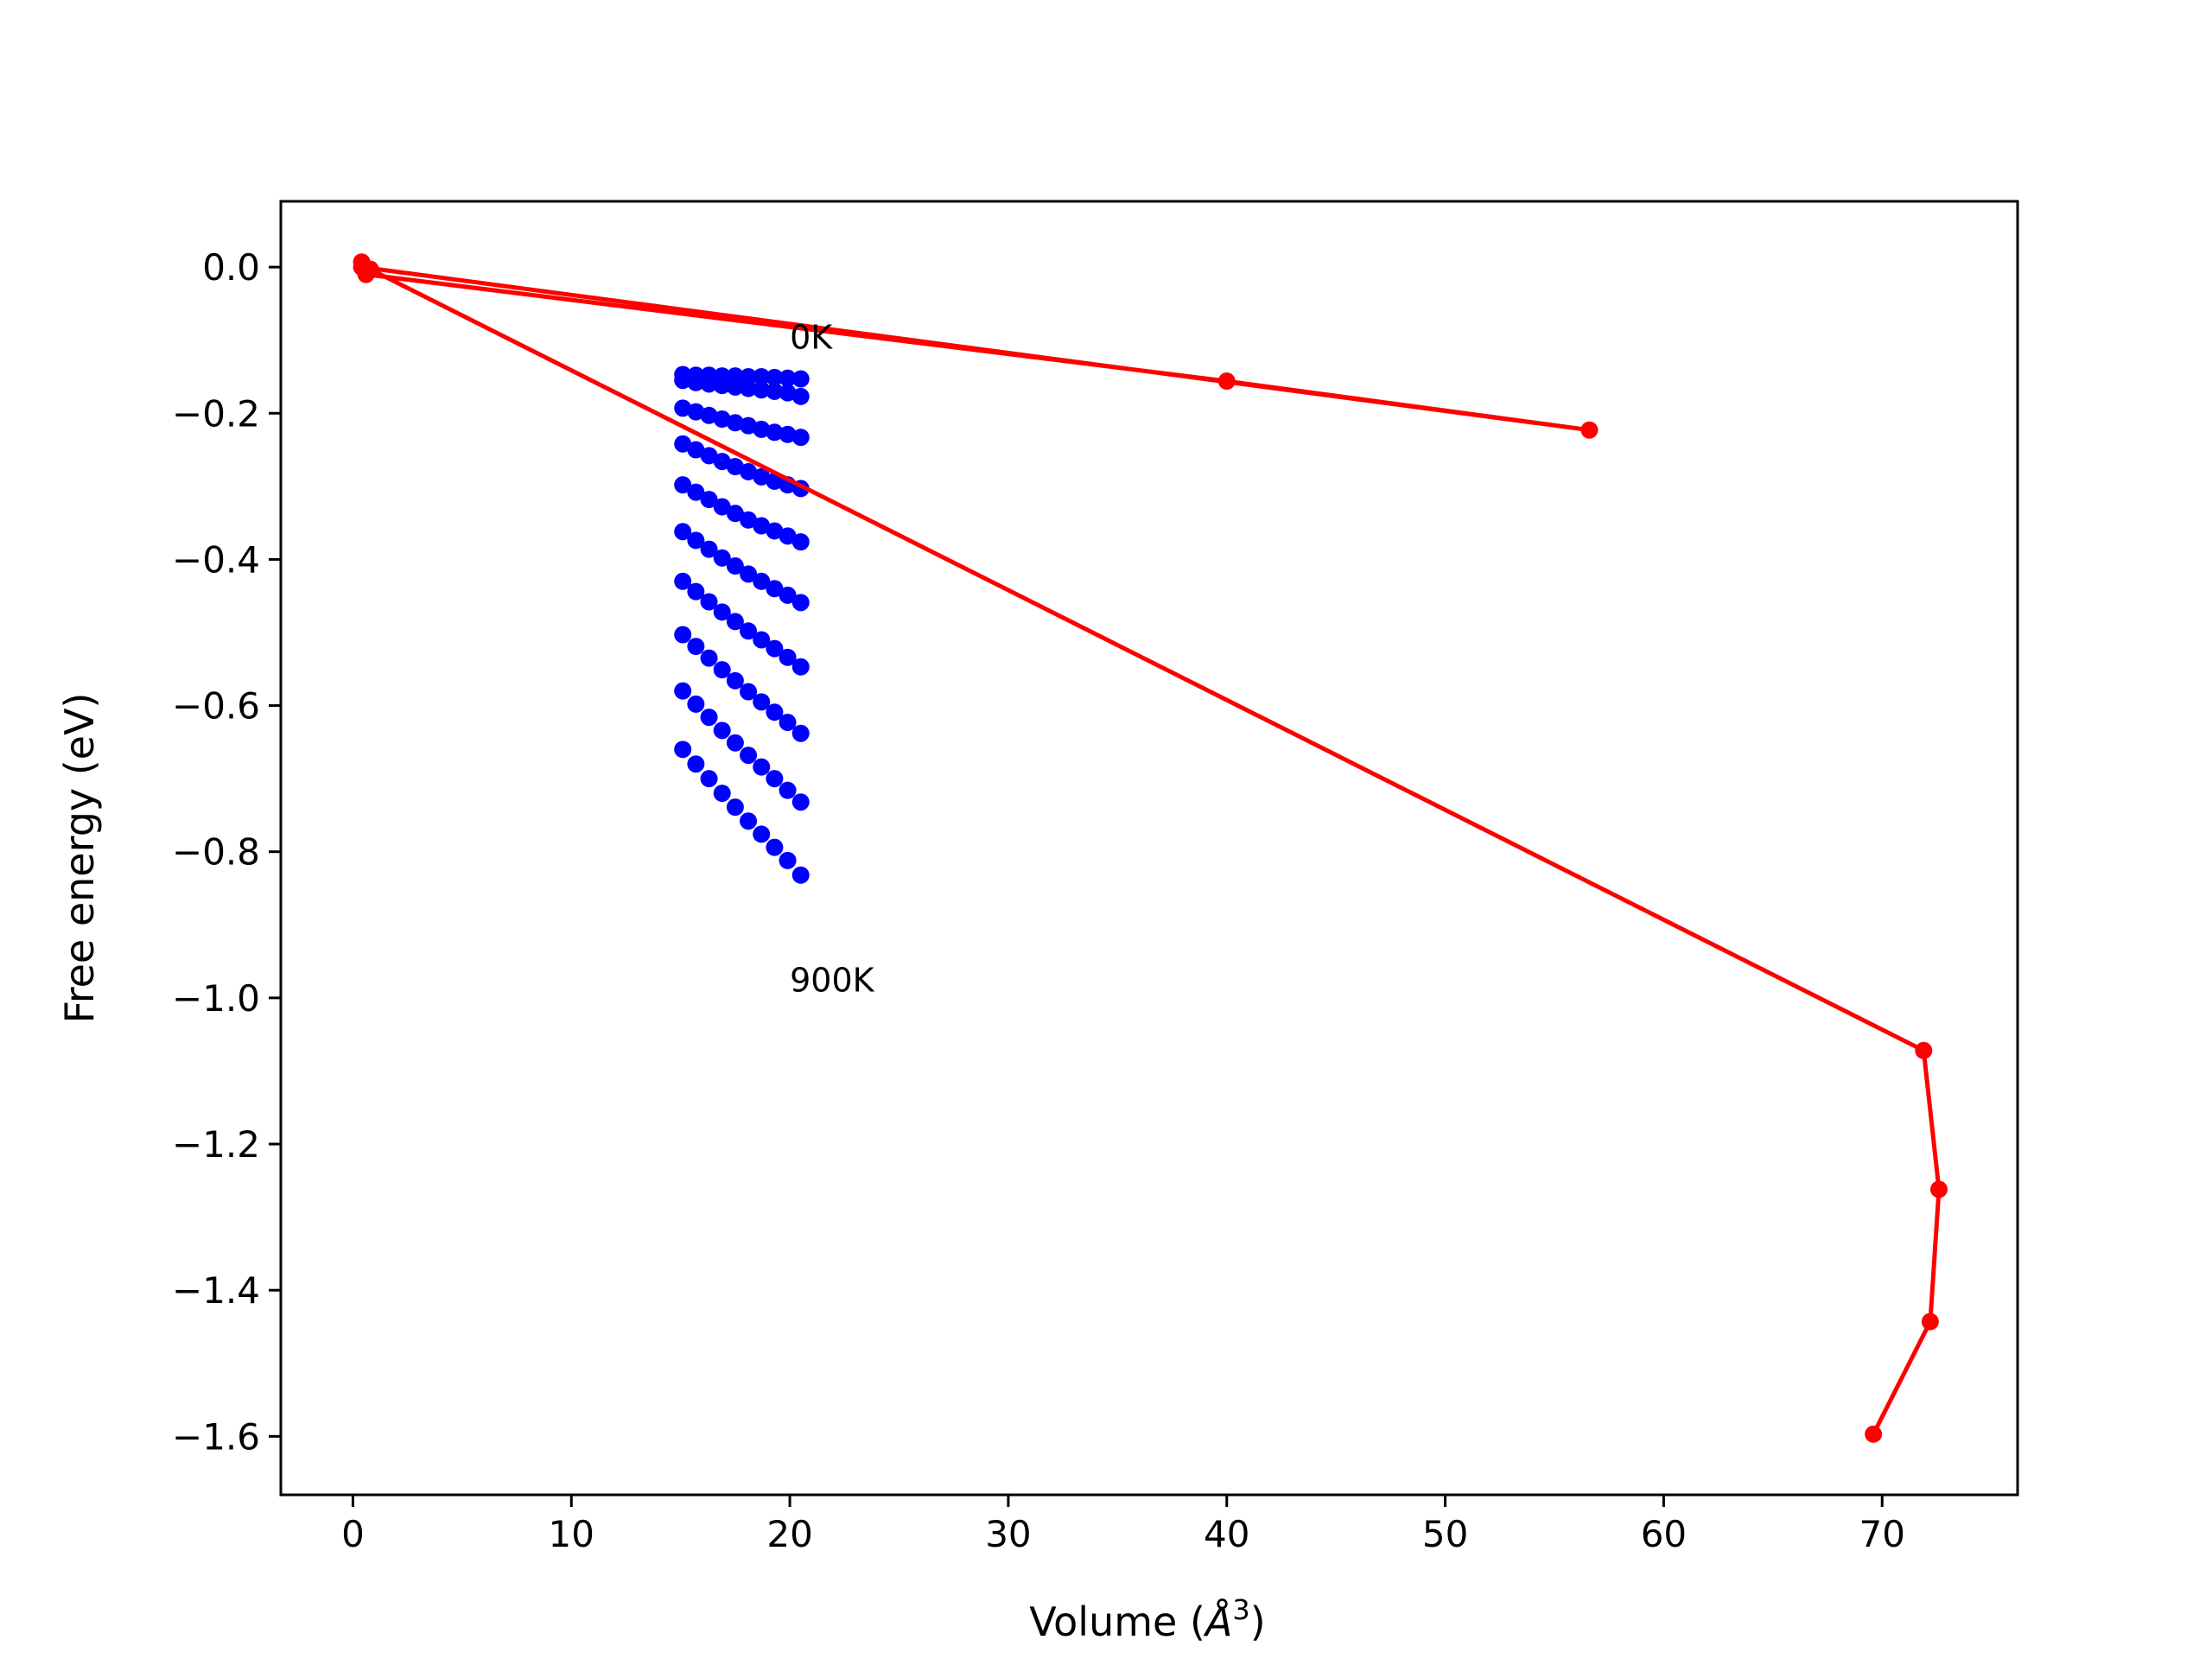 Image resolution: width=2212 pixels, height=1659 pixels. Describe the element at coordinates (1226, 1534) in the screenshot. I see `x-tick-label: 40` at that location.